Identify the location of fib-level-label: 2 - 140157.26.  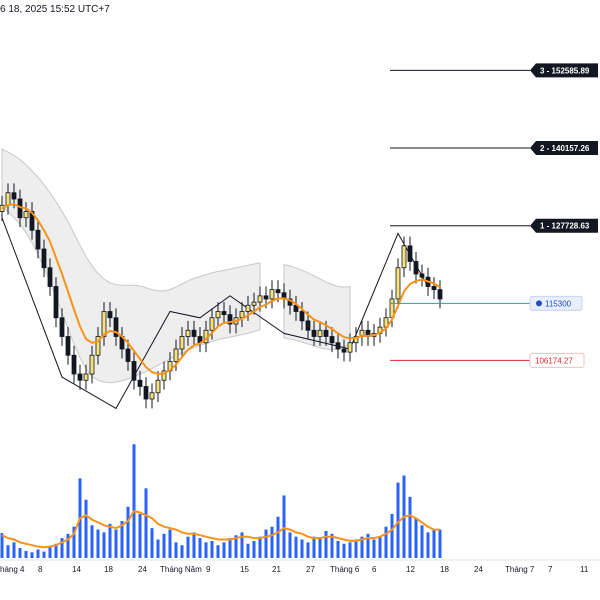
(565, 148).